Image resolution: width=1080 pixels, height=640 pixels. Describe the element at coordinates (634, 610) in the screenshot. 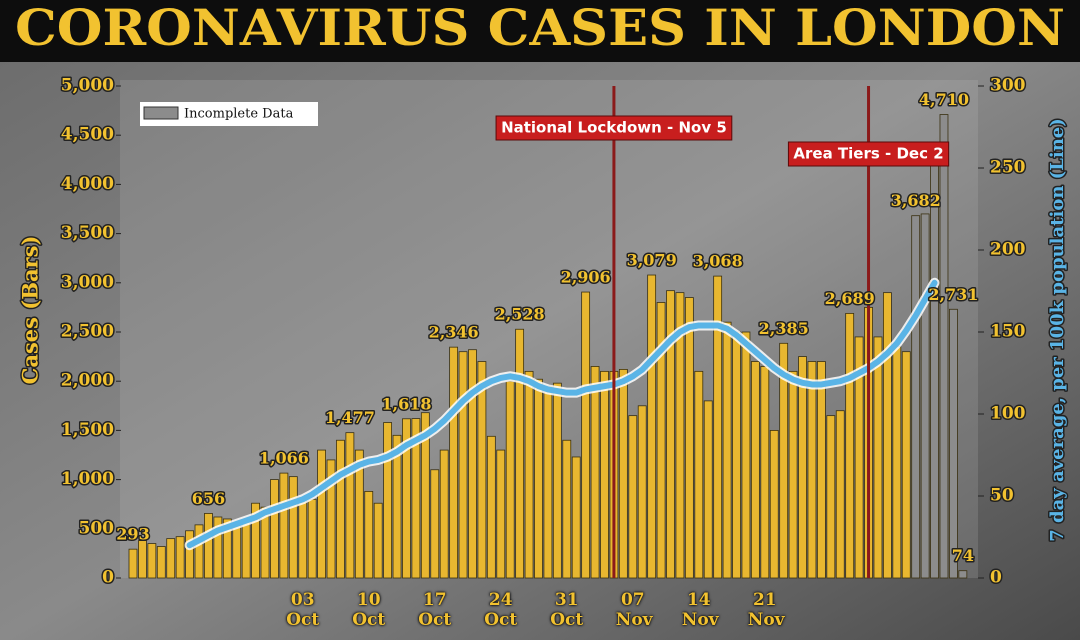

I see `x-tick-label: 07 Nov` at that location.